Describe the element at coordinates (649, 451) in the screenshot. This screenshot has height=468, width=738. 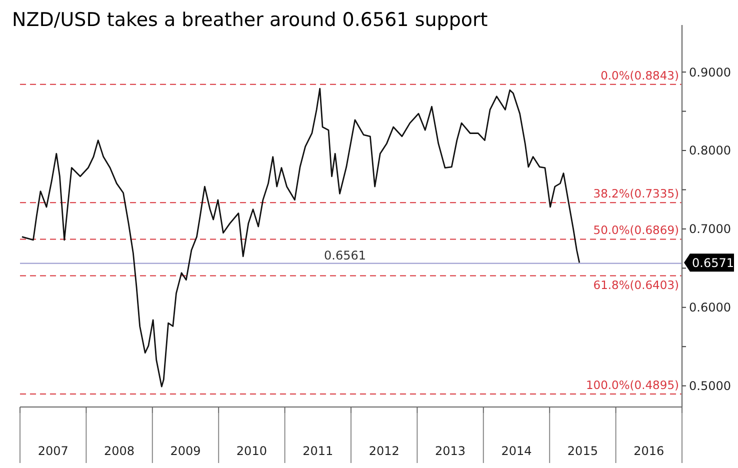
I see `x-tick-label: 2016` at that location.